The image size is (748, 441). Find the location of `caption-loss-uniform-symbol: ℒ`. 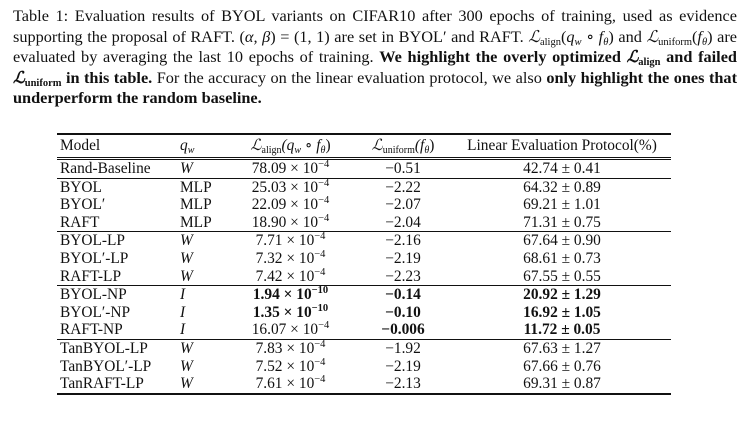

caption-loss-uniform-symbol: ℒ is located at coordinates (652, 36).